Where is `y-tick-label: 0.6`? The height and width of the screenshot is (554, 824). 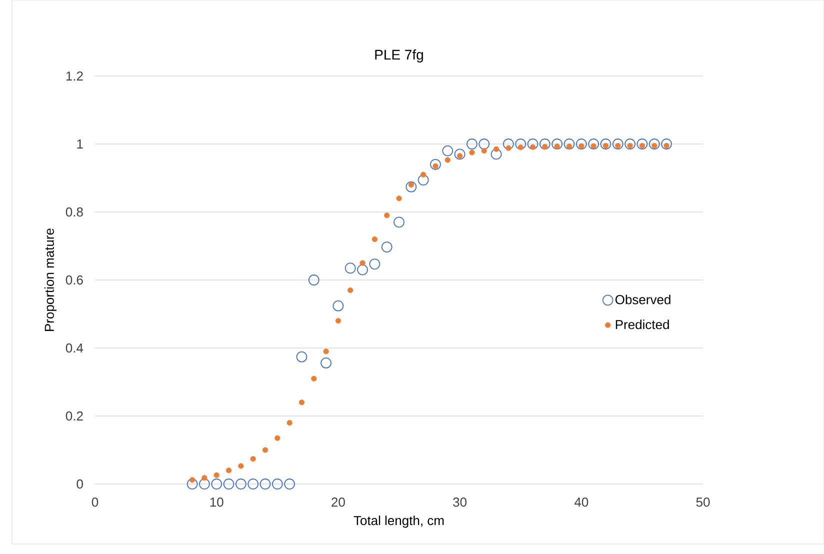 y-tick-label: 0.6 is located at coordinates (74, 280).